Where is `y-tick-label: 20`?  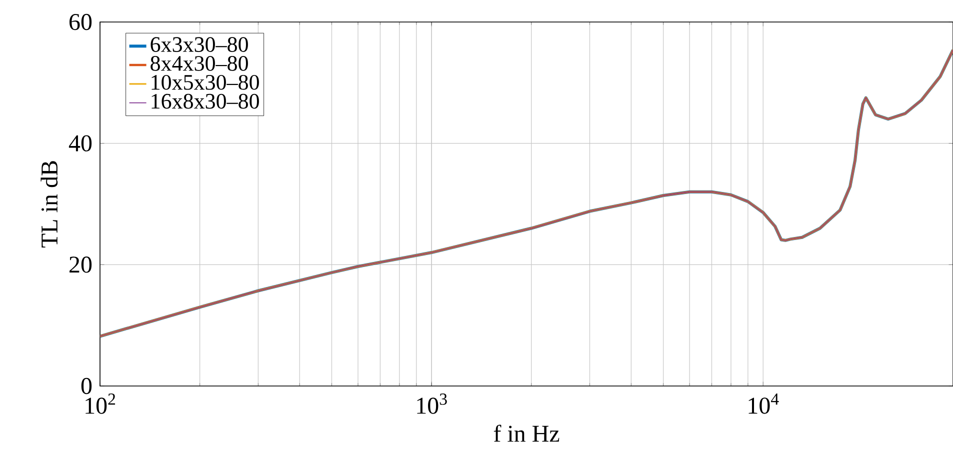 y-tick-label: 20 is located at coordinates (81, 264).